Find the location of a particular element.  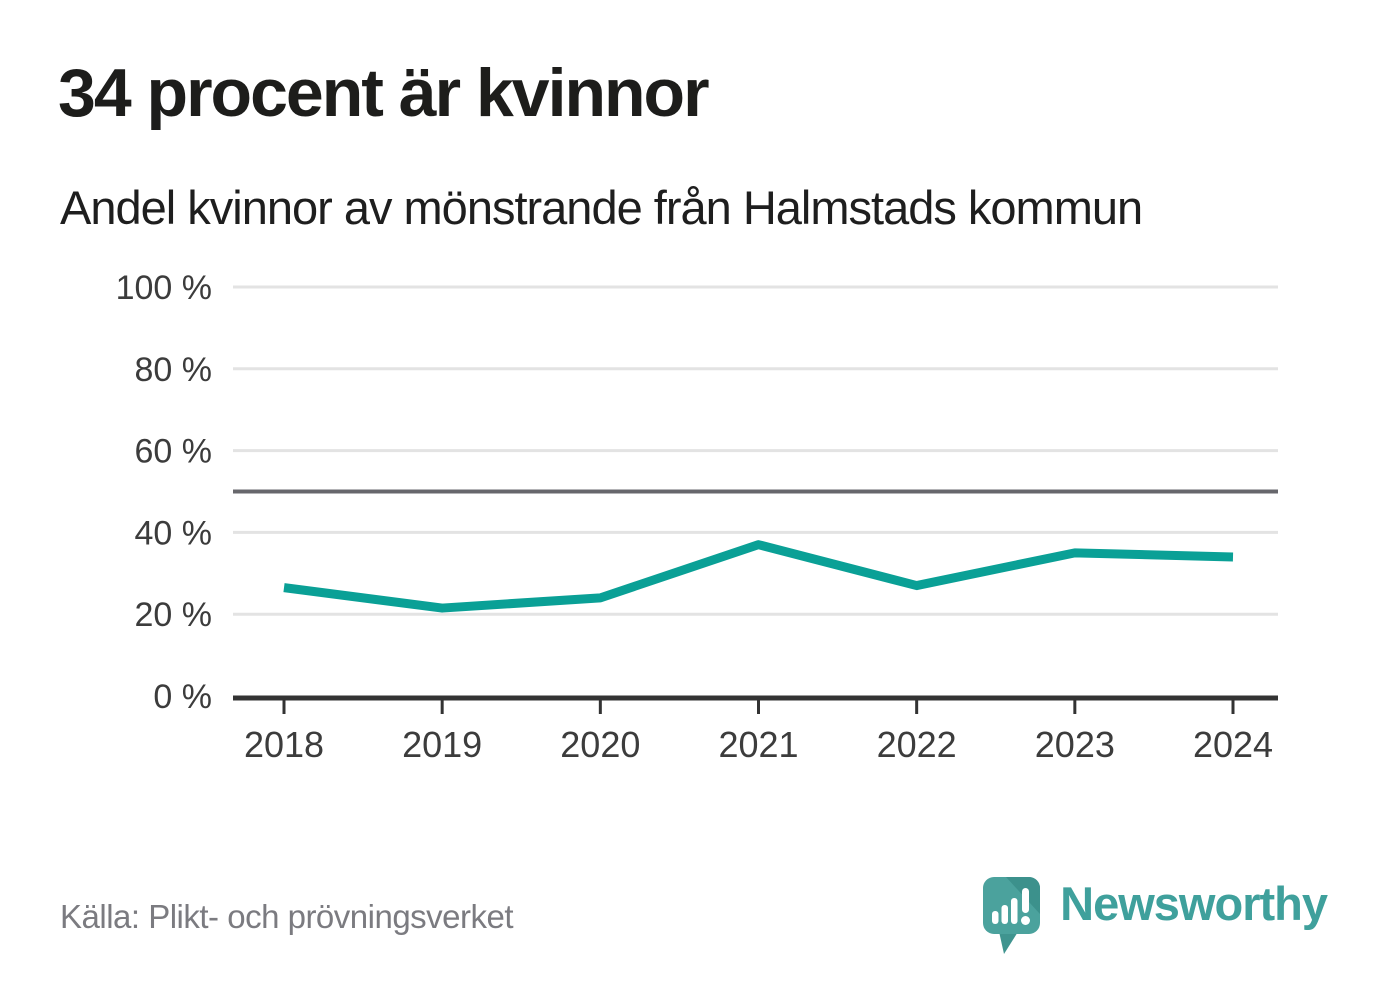

newsworthy-logo: Newsworthy is located at coordinates (1155, 916).